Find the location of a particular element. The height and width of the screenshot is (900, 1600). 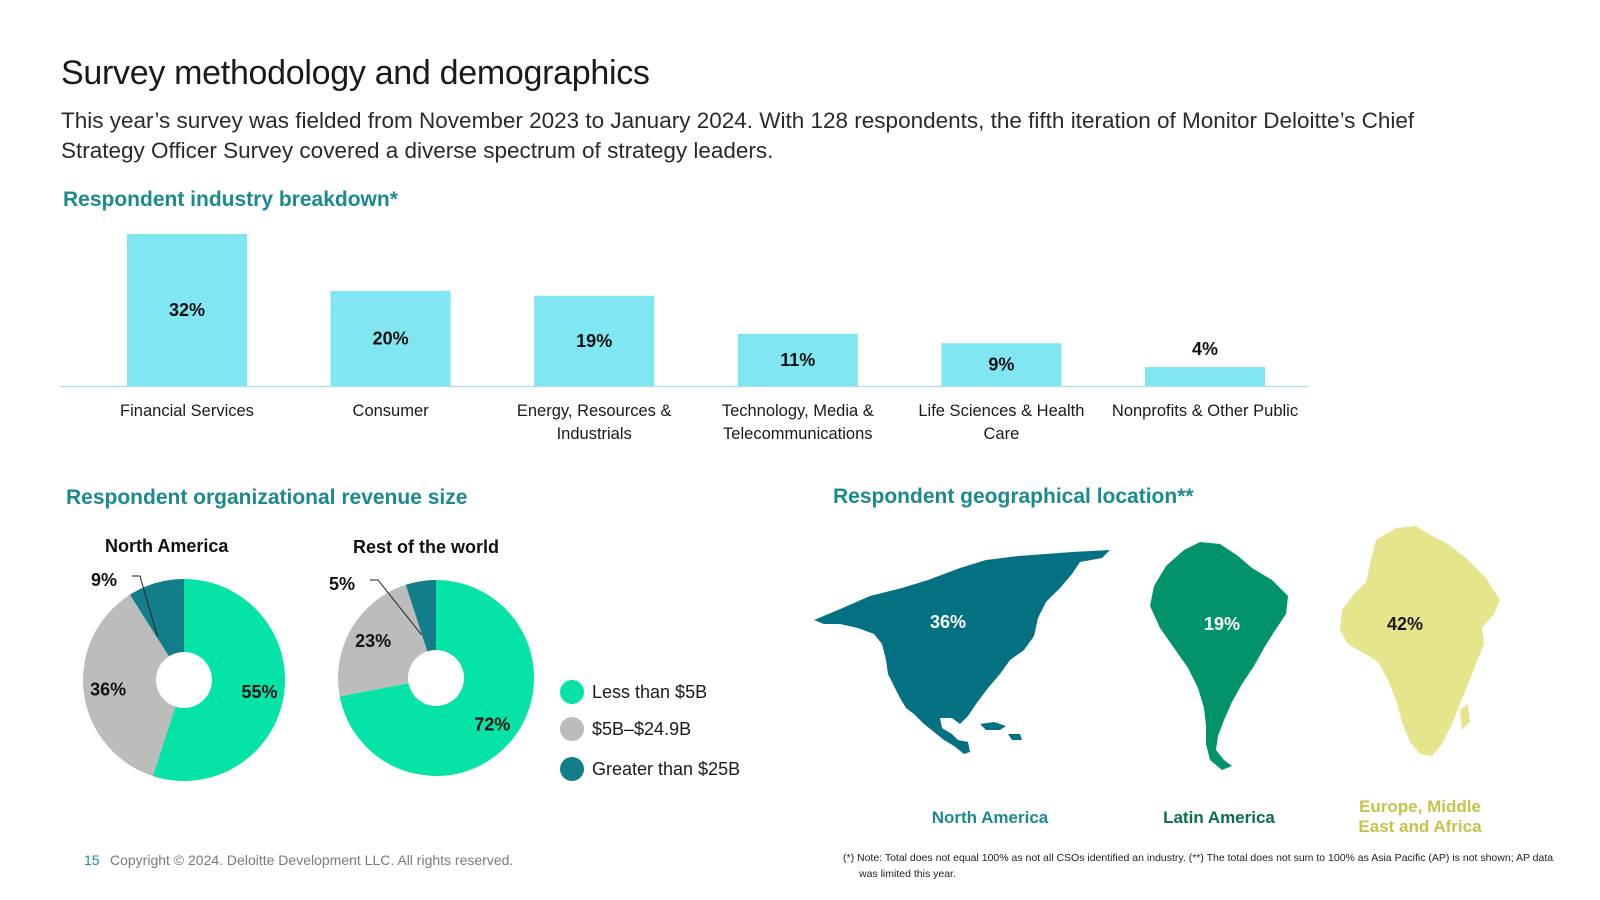

bar-value-label: 19% is located at coordinates (594, 341).